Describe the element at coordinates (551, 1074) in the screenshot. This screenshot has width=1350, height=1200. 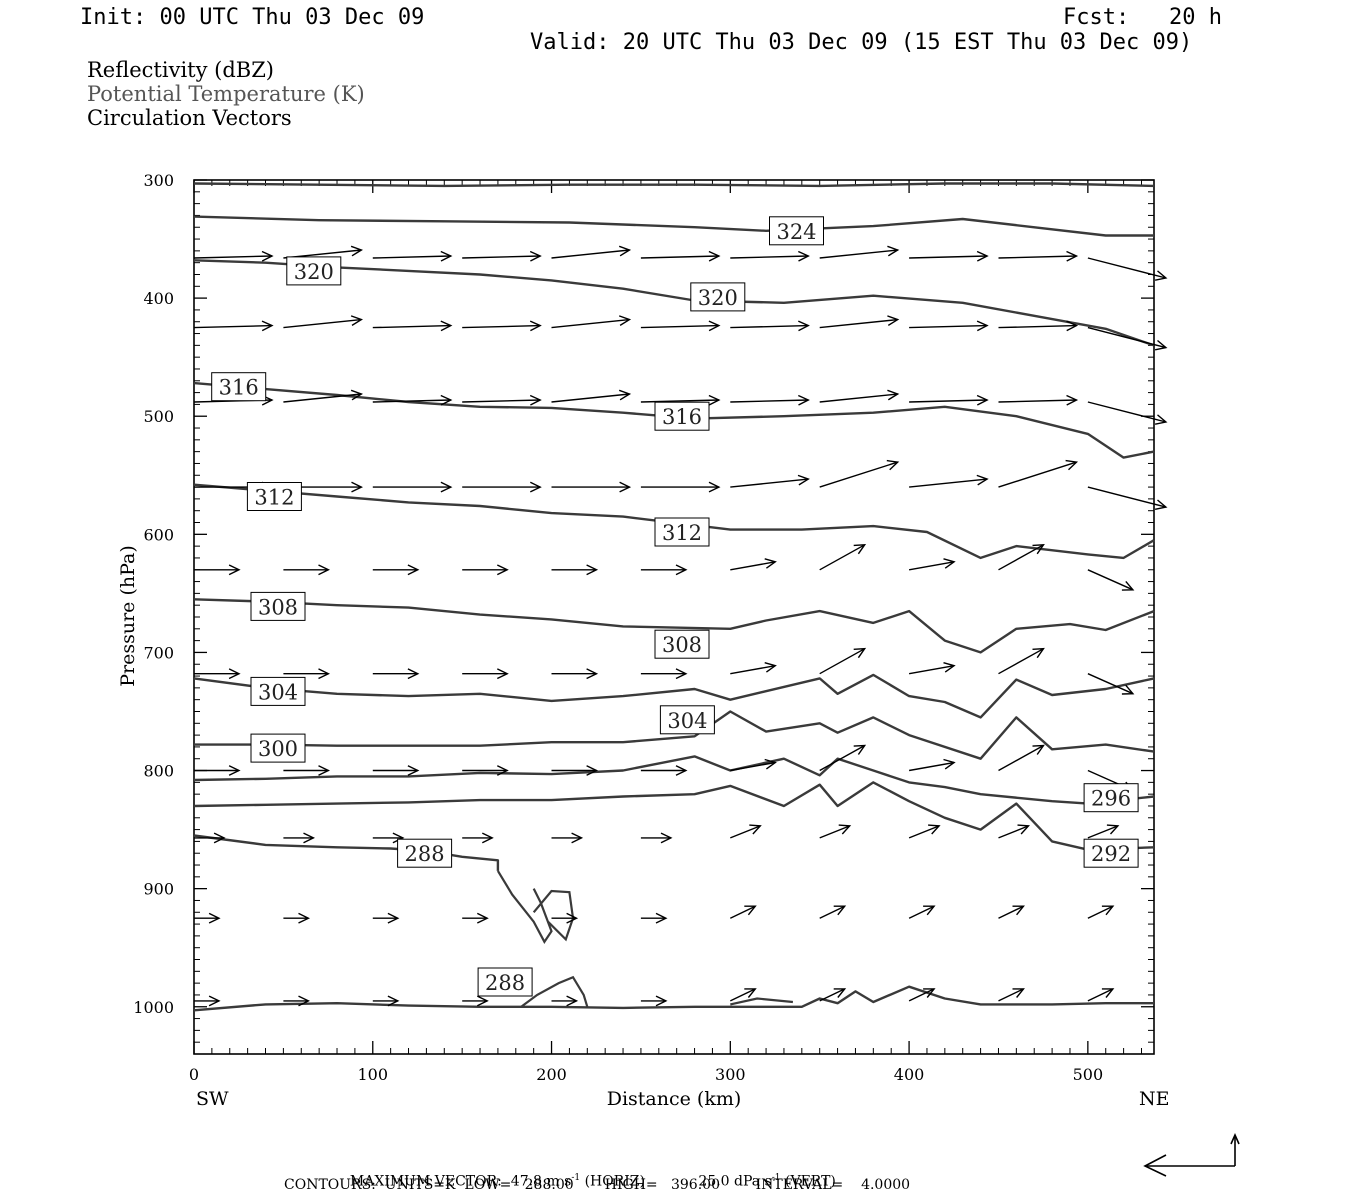
I see `x-tick-label: 200` at that location.